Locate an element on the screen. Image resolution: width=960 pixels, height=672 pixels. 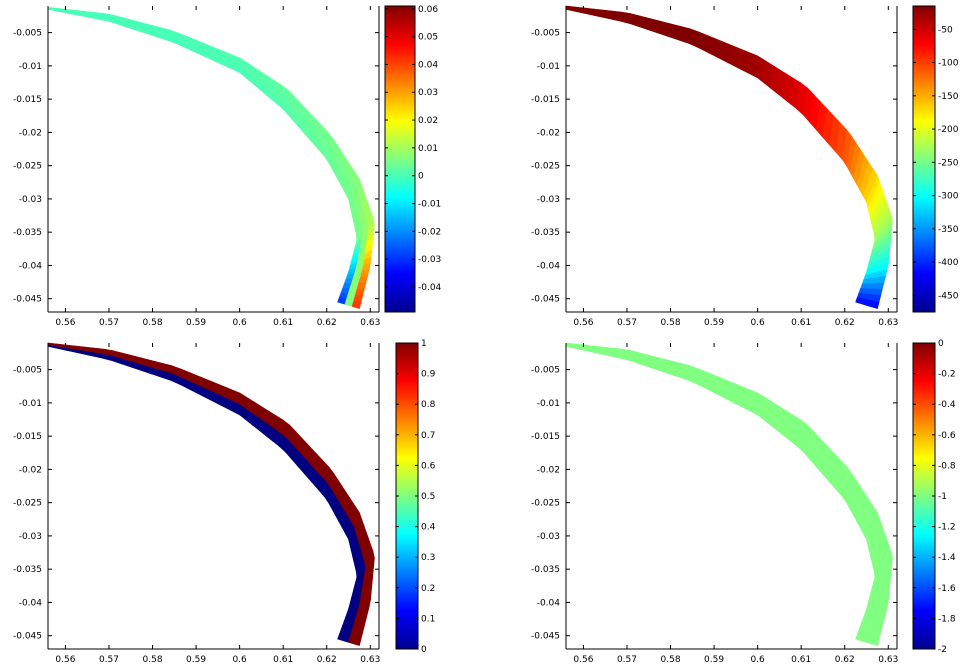
colorbar-tick-label: -100 is located at coordinates (948, 64).